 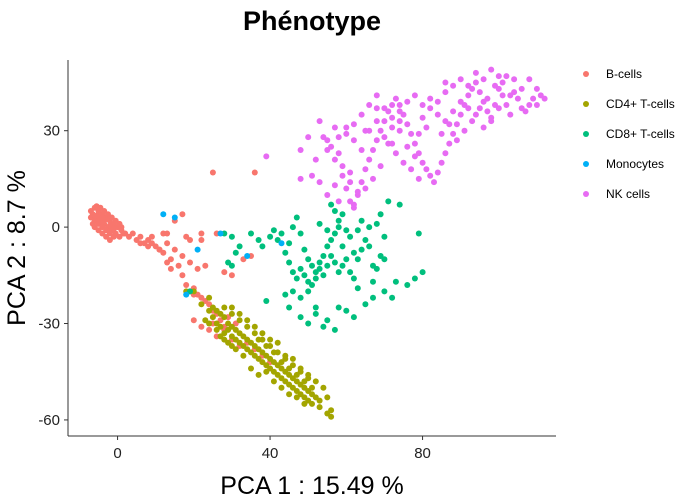 I want to click on y-tick-label: -30, so click(x=49, y=324).